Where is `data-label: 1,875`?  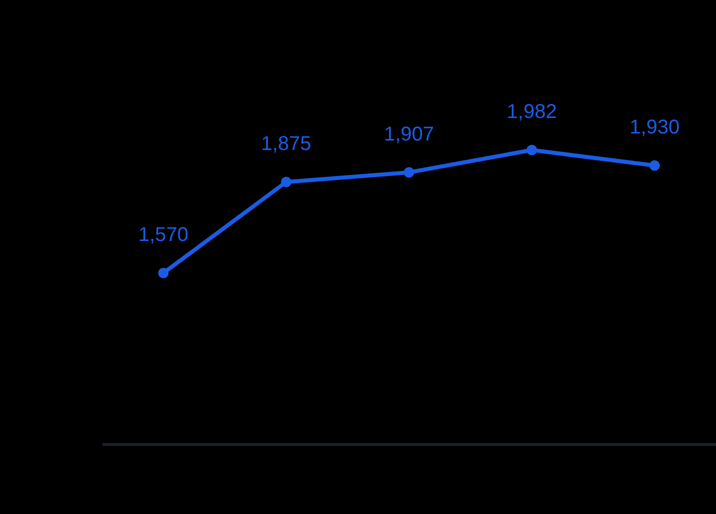
data-label: 1,875 is located at coordinates (286, 143).